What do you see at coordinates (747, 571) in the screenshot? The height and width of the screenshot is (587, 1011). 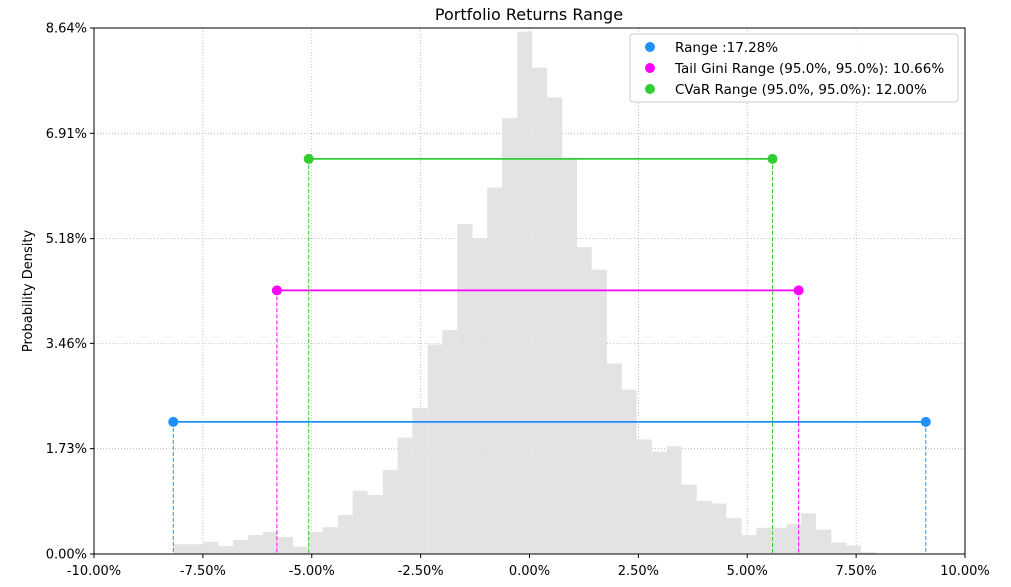 I see `x-tick-label: 5.00%` at bounding box center [747, 571].